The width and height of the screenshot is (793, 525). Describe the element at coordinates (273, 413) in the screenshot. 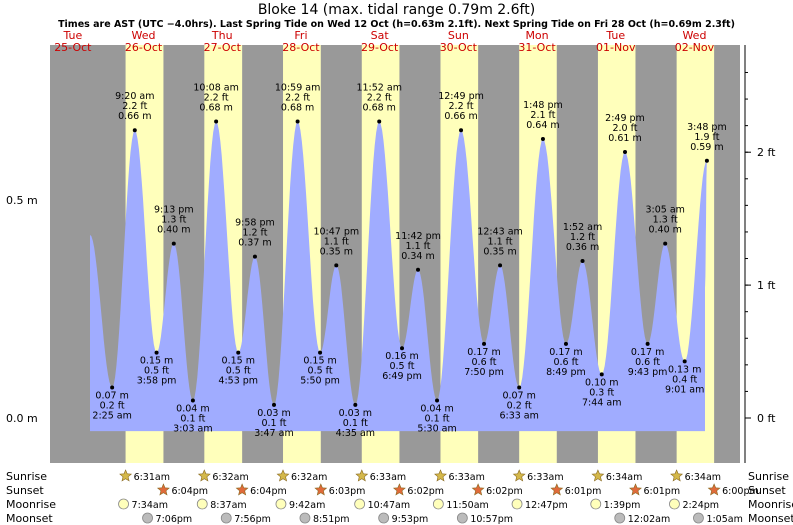

I see `tide-label: 0.03 m` at that location.